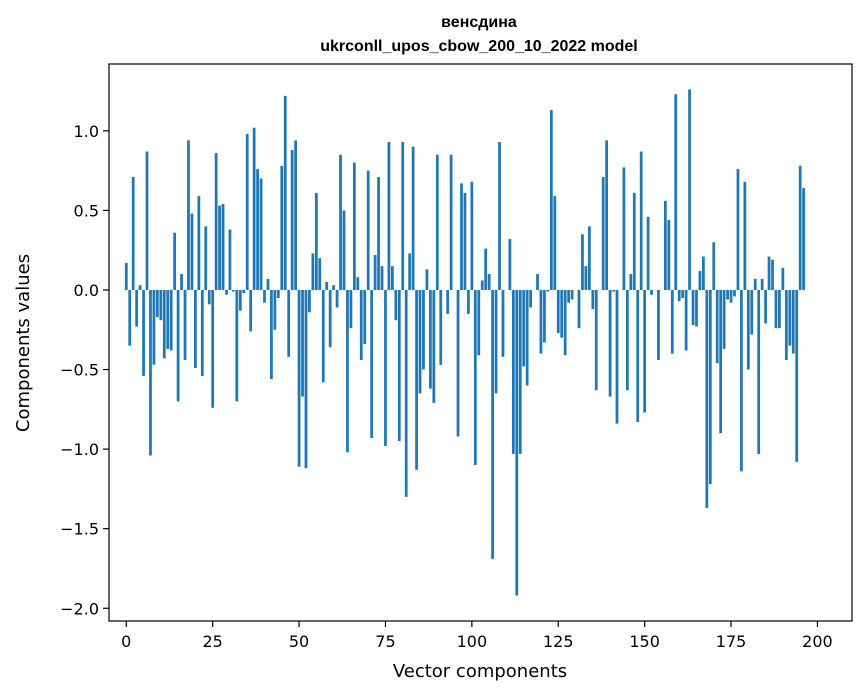 This screenshot has height=696, width=867. Describe the element at coordinates (644, 641) in the screenshot. I see `x-tick-label: 150` at that location.